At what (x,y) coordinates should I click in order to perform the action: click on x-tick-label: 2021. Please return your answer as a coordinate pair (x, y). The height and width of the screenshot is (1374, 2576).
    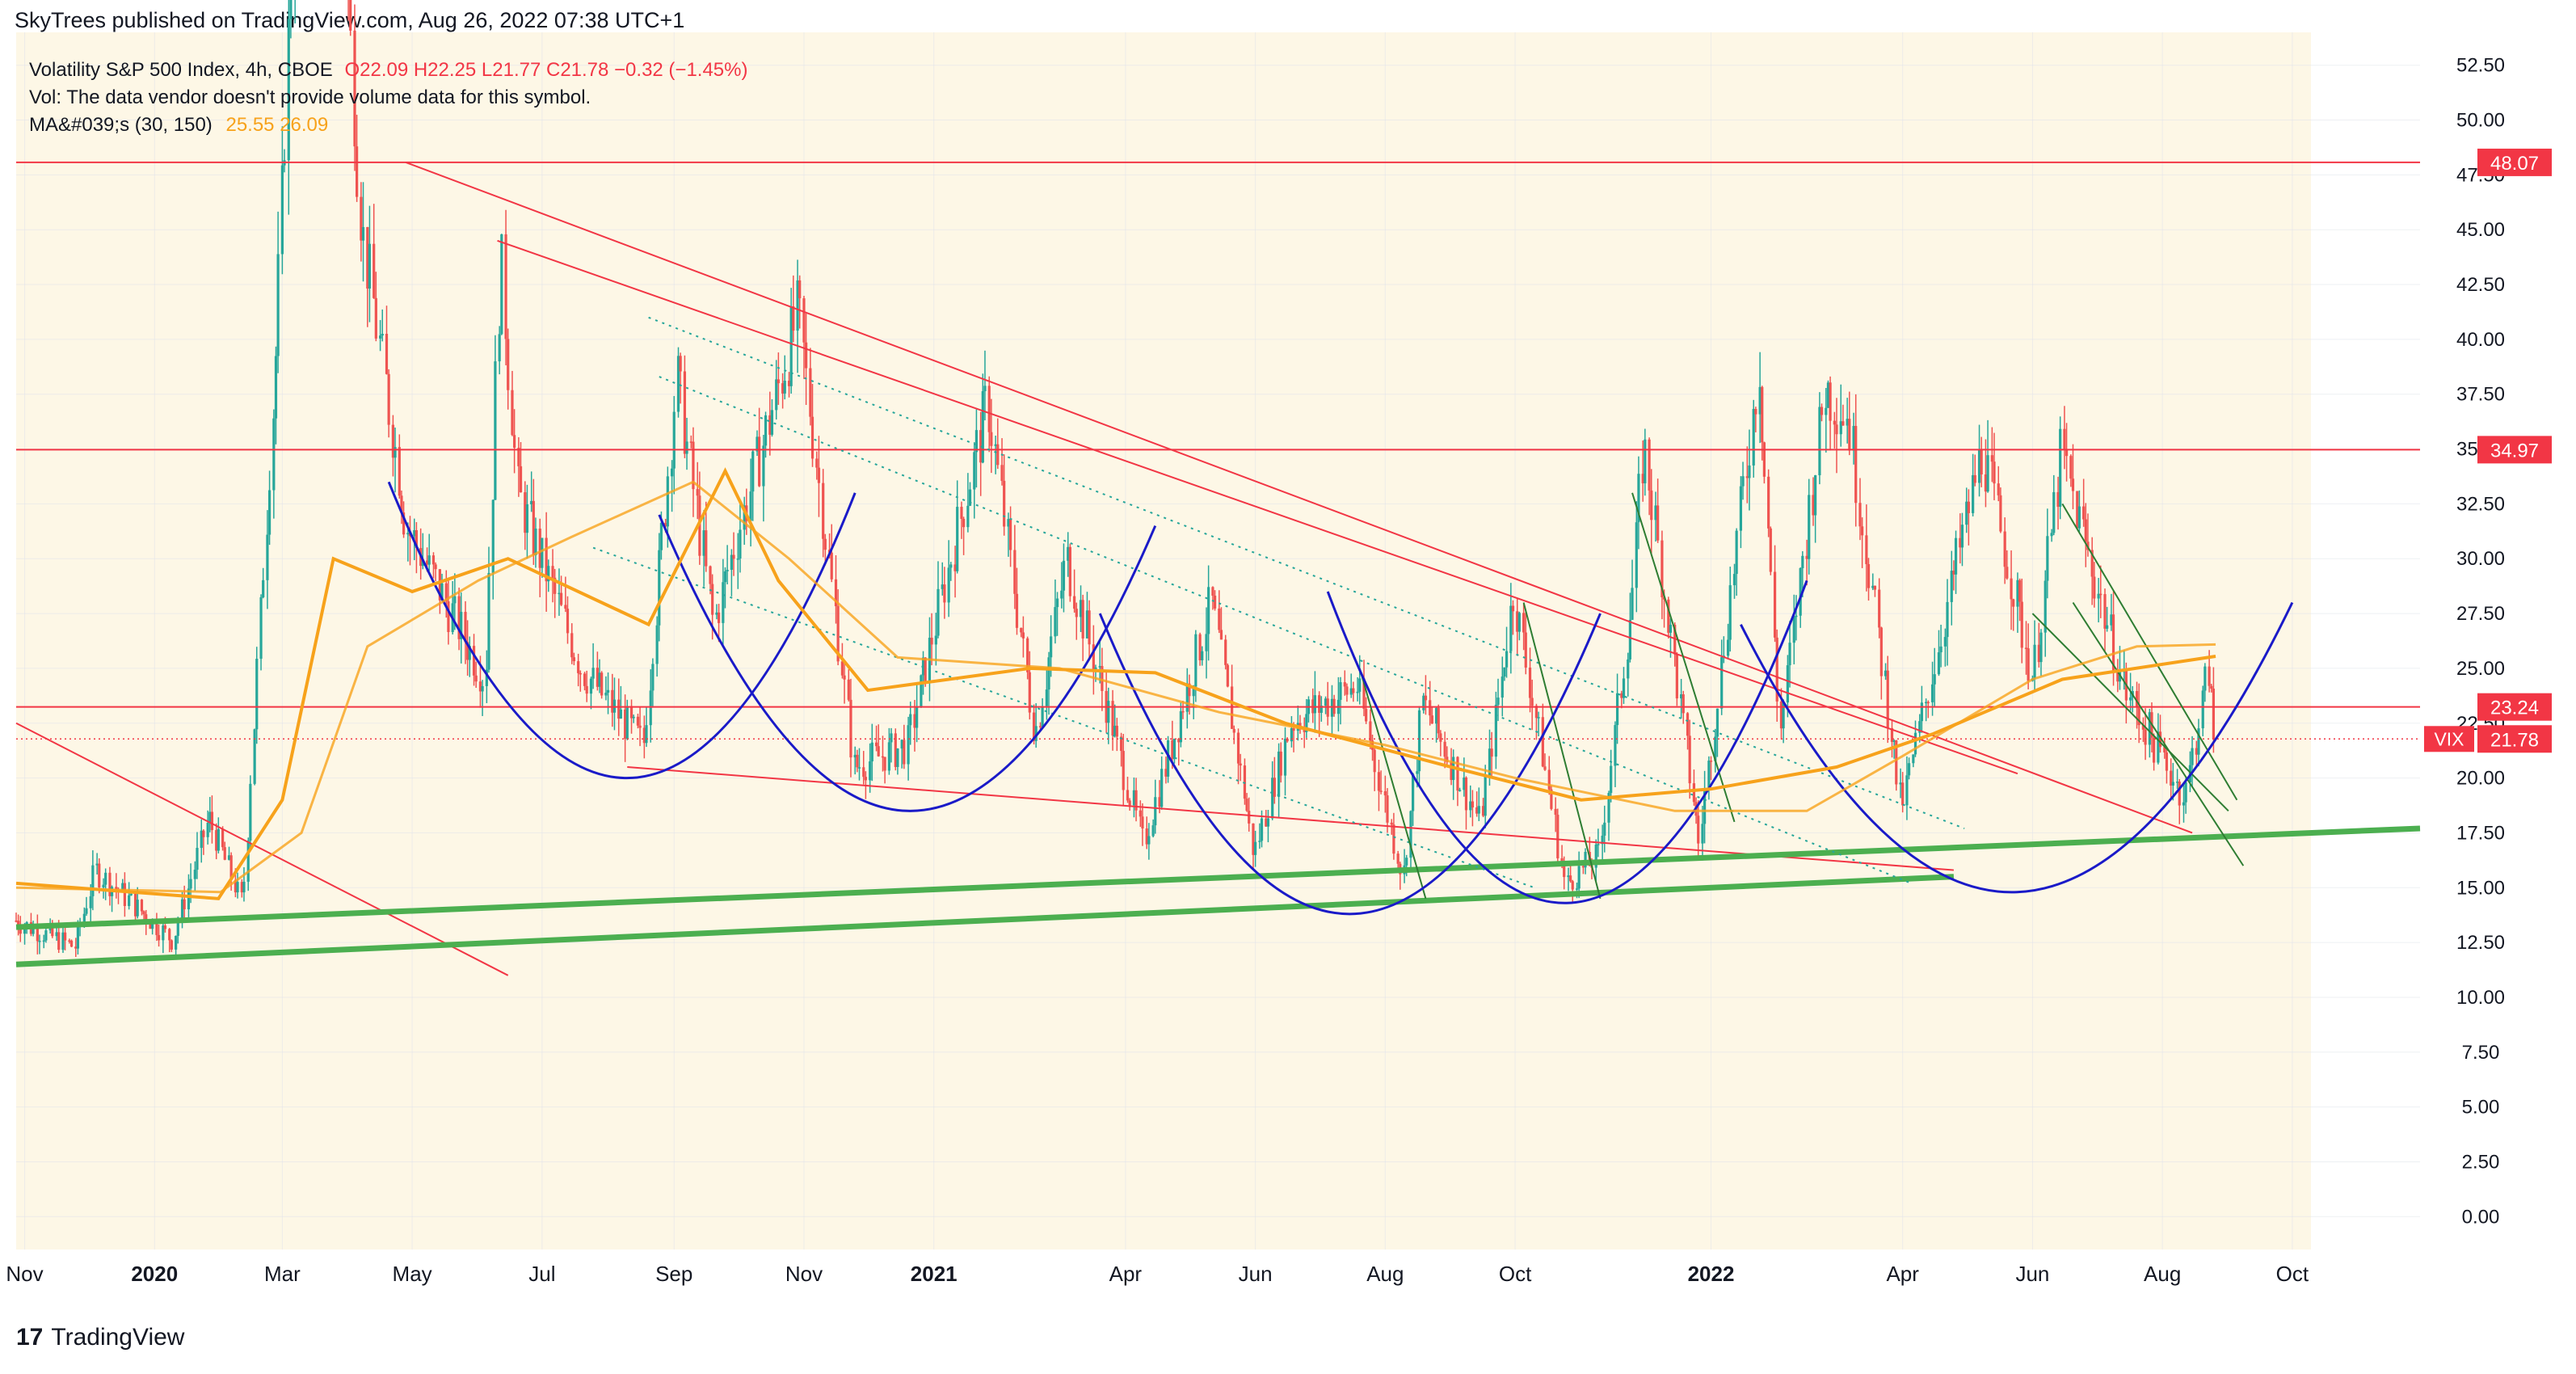
    Looking at the image, I should click on (934, 1274).